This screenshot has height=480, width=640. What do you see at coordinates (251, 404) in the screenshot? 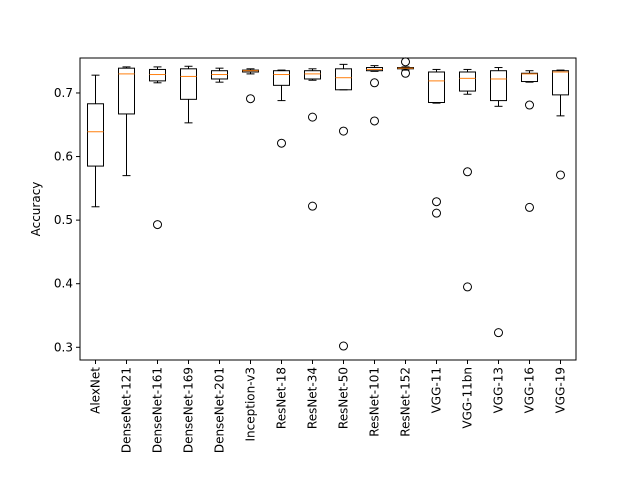
I see `x-tick-label: Inception-v3` at bounding box center [251, 404].